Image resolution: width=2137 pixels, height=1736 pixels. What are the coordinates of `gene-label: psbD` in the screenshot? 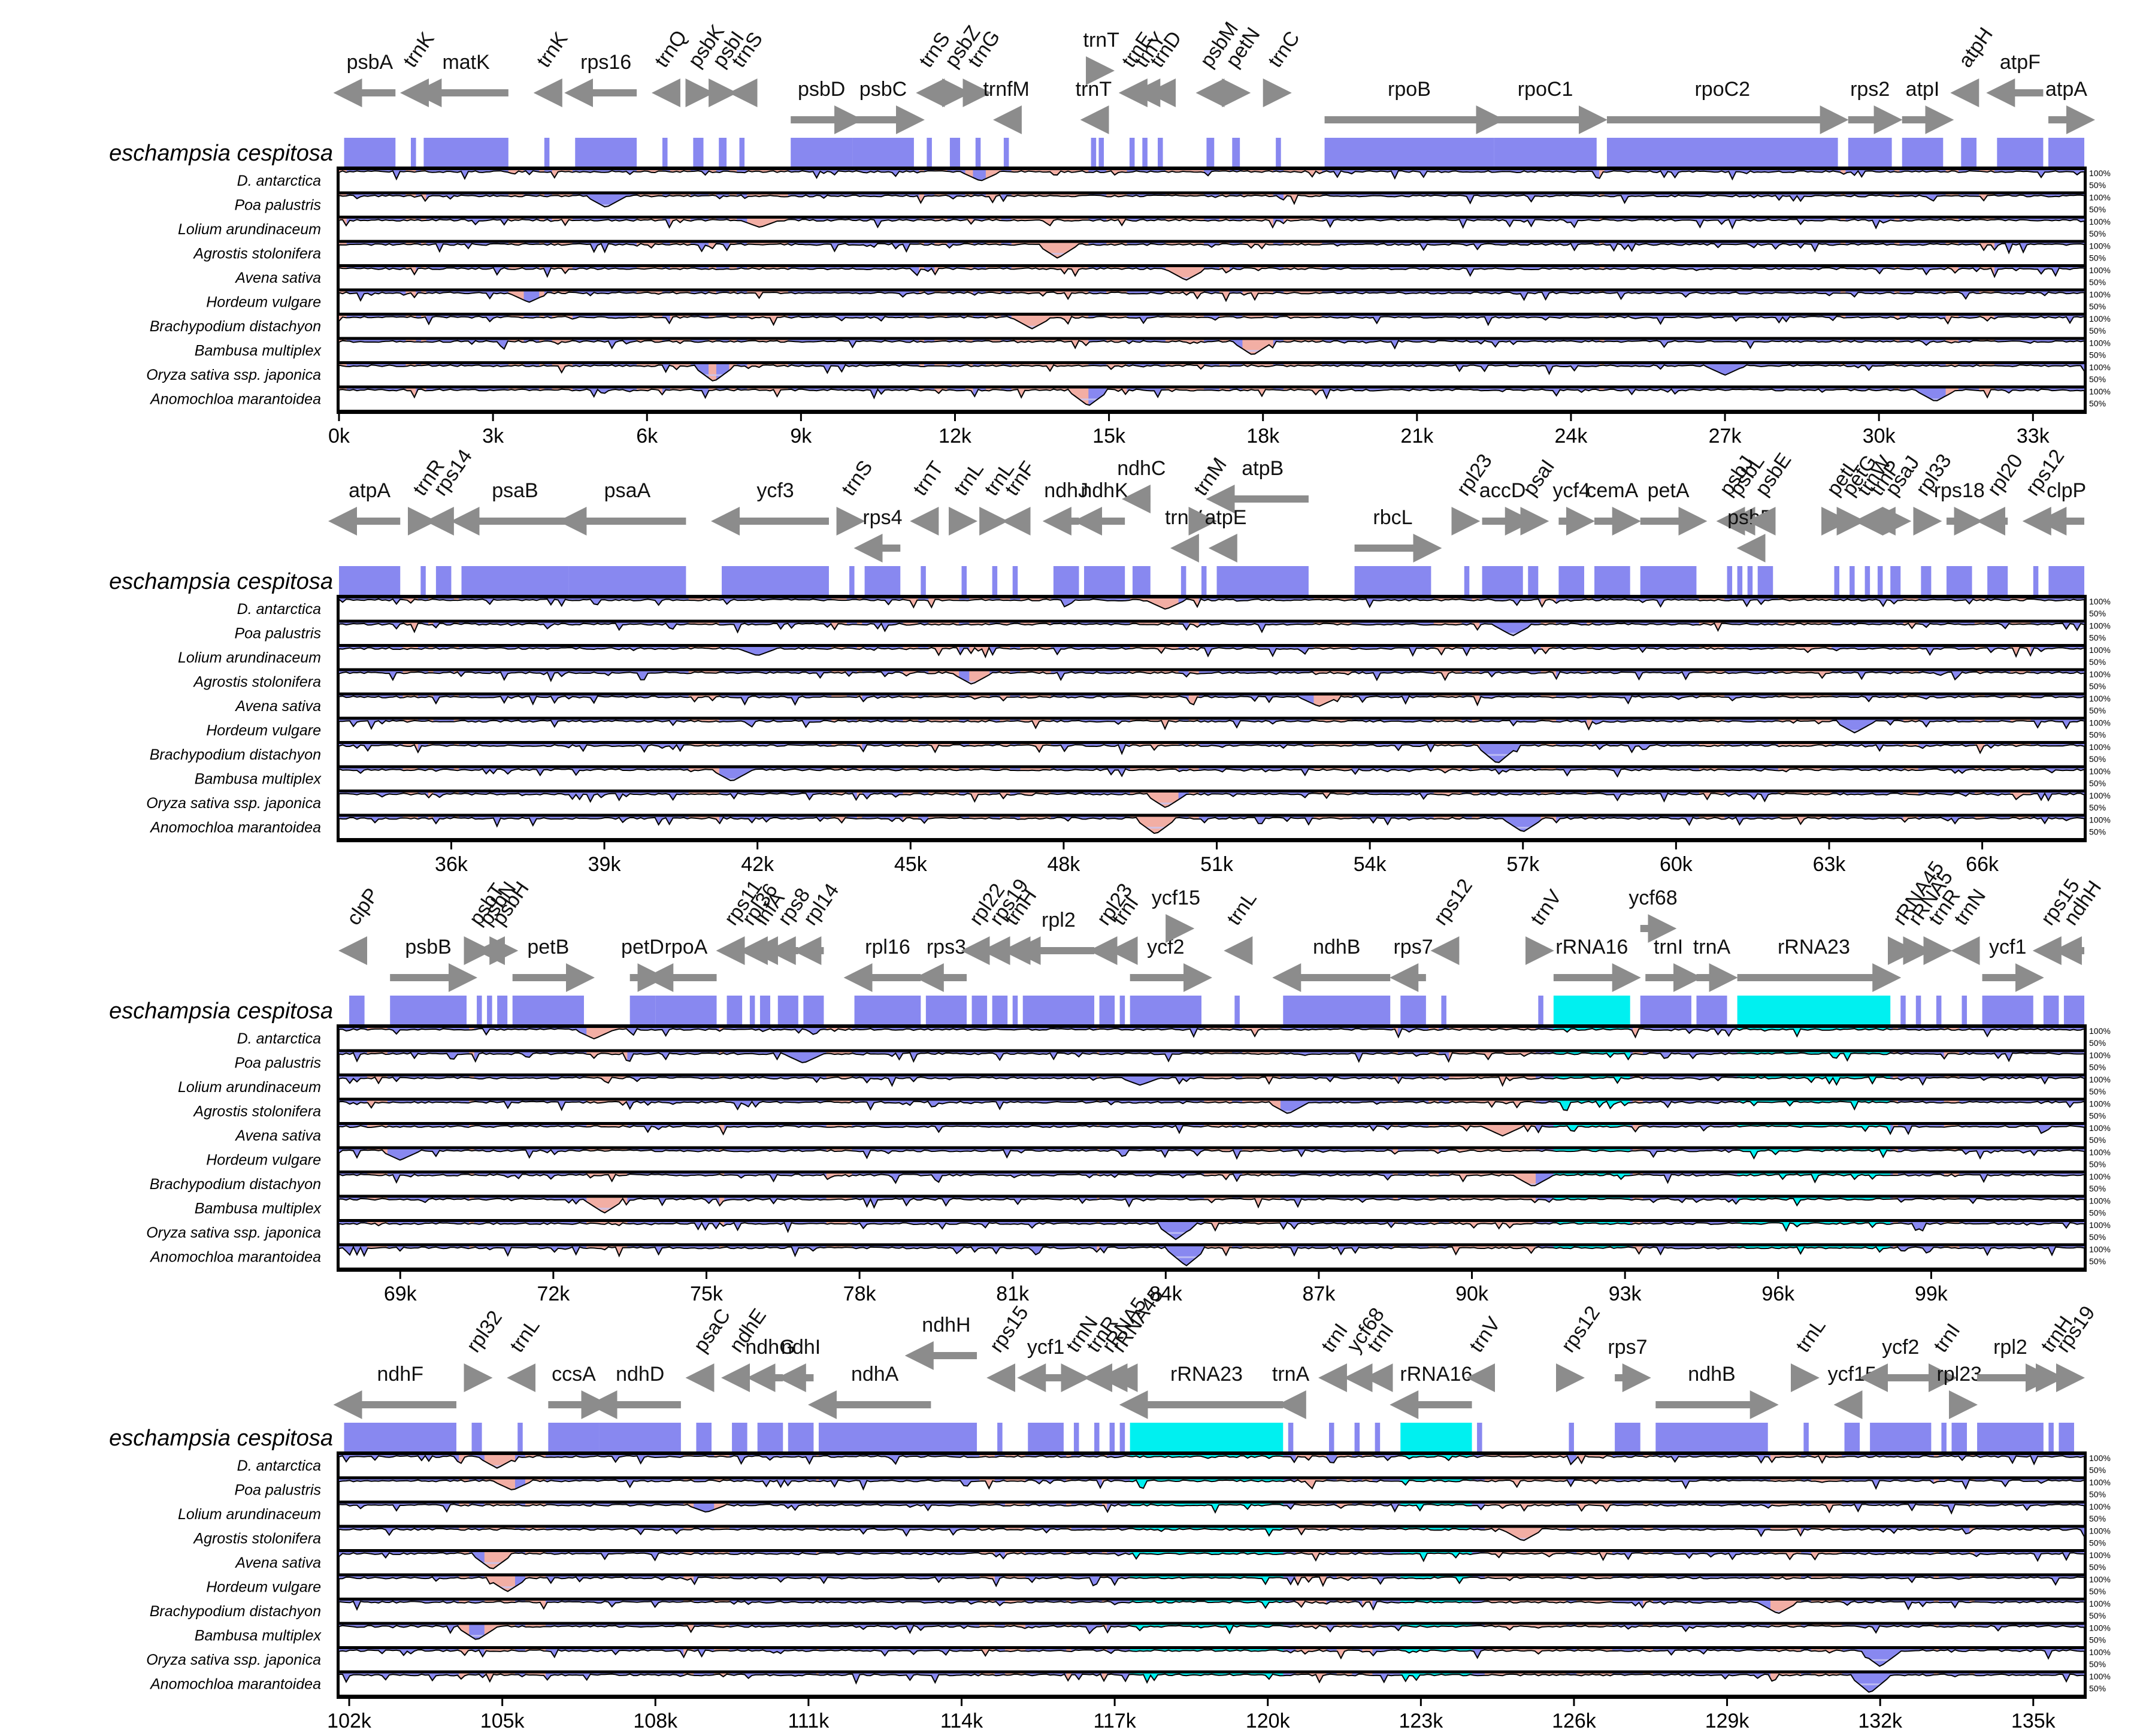 It's located at (821, 89).